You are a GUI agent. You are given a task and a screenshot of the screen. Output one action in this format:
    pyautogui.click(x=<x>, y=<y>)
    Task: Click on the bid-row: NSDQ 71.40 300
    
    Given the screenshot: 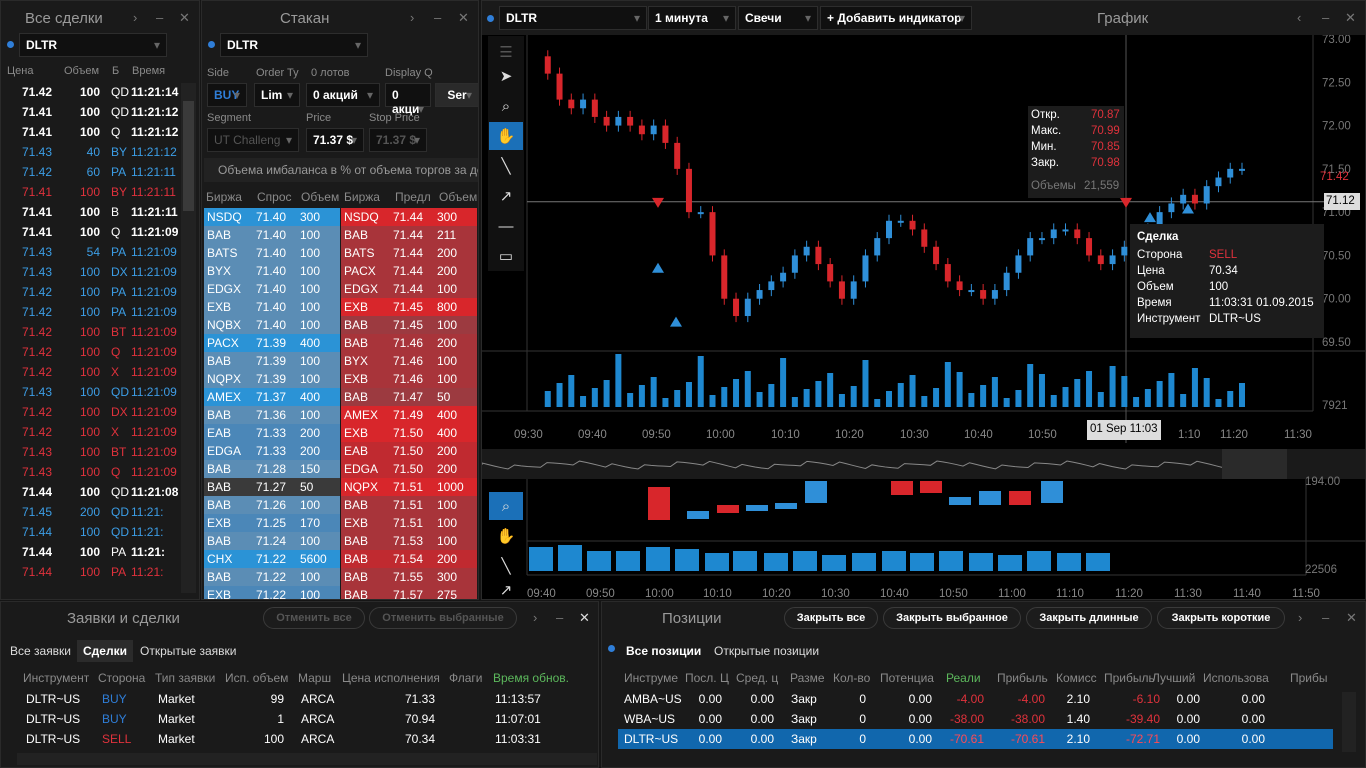 What is the action you would take?
    pyautogui.click(x=272, y=217)
    